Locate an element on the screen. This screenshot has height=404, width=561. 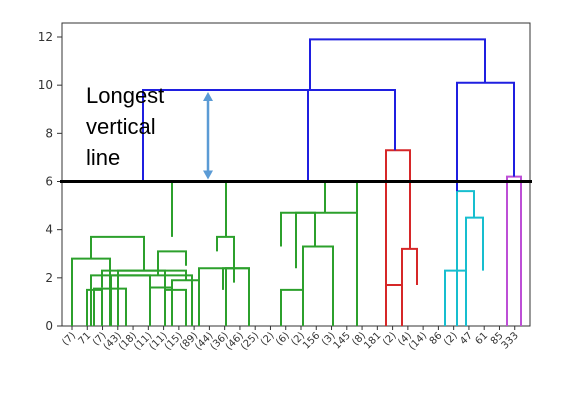
leaf-label: 86 is located at coordinates (436, 338).